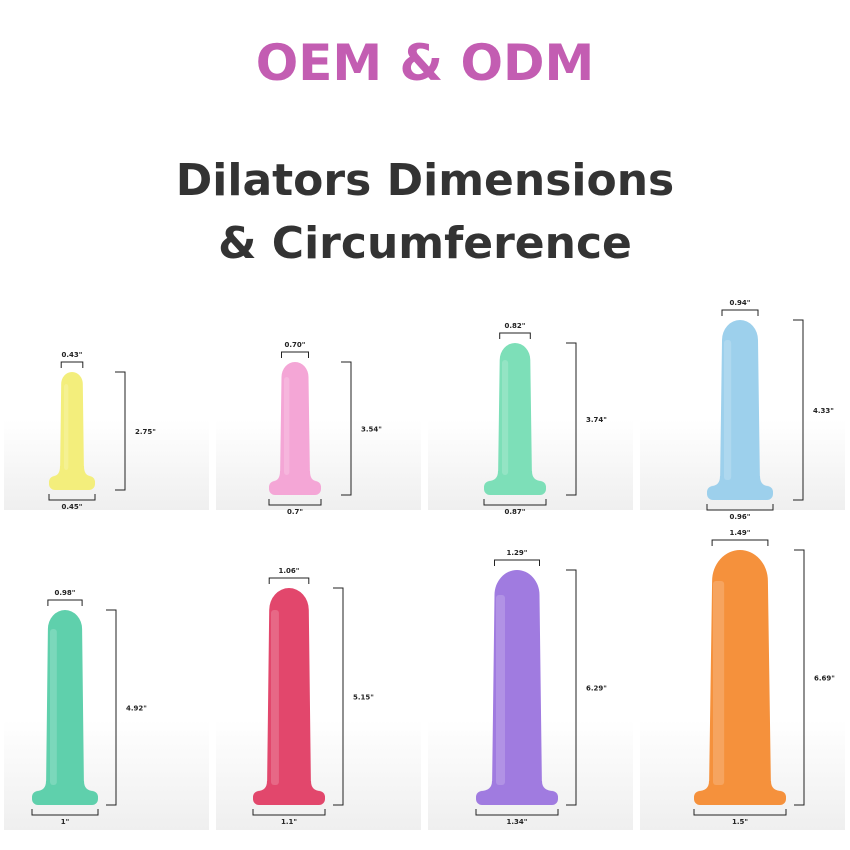 Image resolution: width=850 pixels, height=850 pixels. I want to click on base-label: 0.96", so click(740, 517).